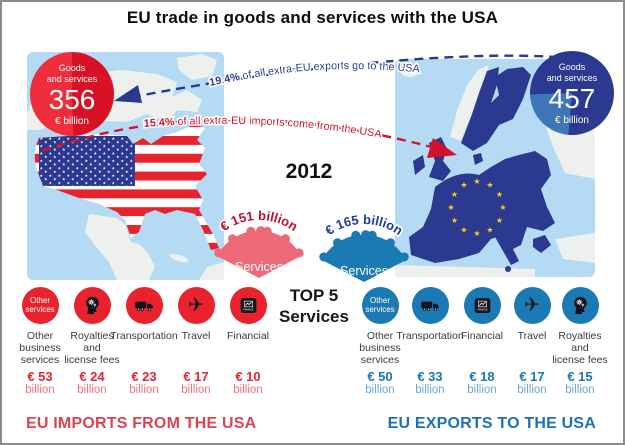 This screenshot has height=445, width=625. Describe the element at coordinates (482, 341) in the screenshot. I see `exports-item-financial: FINANCE Financial € 18 billion` at that location.